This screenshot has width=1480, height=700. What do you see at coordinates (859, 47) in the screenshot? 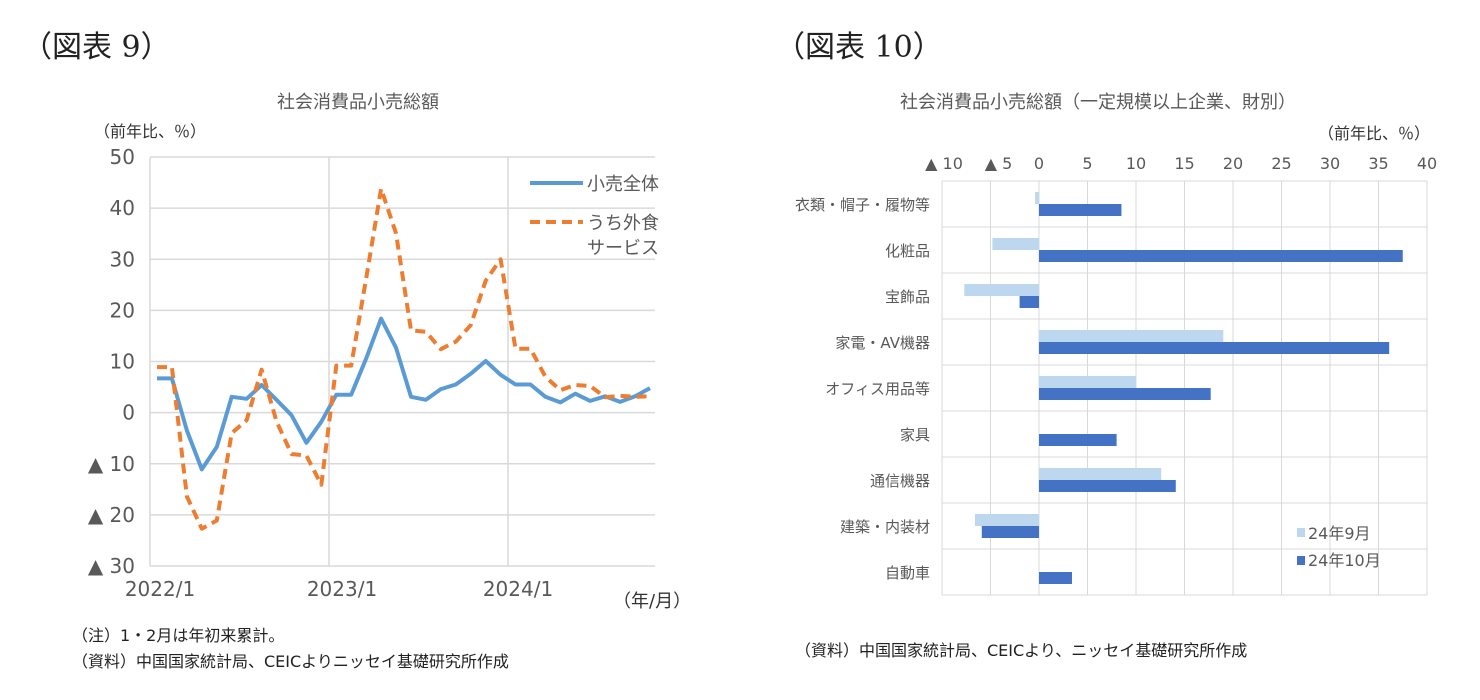
I see `figure-10-label: （図表 10）` at bounding box center [859, 47].